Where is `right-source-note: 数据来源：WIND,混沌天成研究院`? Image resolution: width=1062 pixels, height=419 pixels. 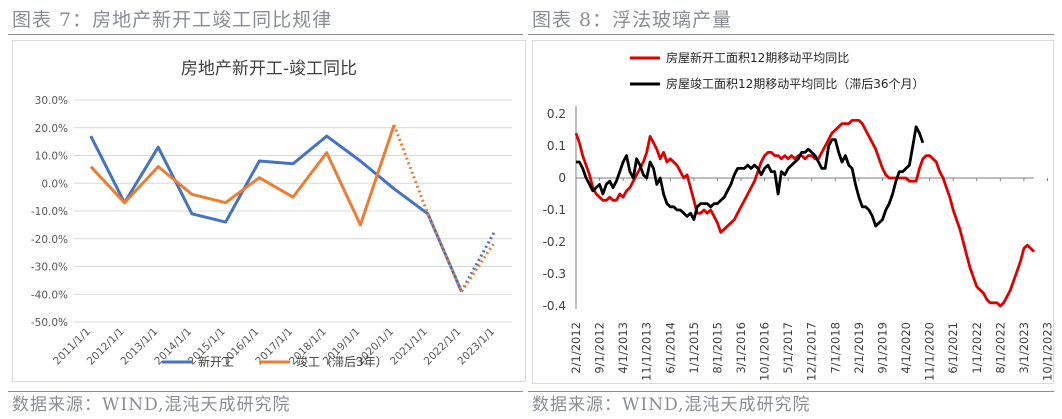 right-source-note: 数据来源：WIND,混沌天成研究院 is located at coordinates (671, 405).